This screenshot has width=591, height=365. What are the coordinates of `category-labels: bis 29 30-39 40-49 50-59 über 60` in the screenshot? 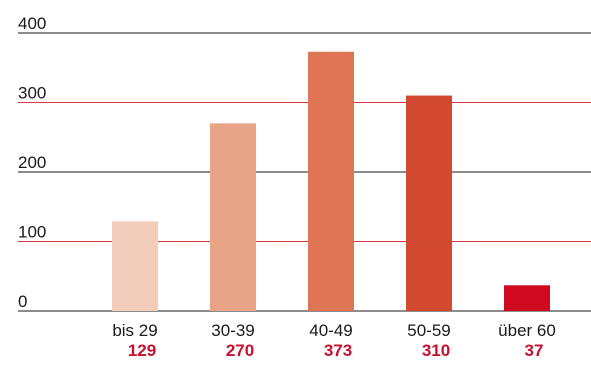 It's located at (334, 330).